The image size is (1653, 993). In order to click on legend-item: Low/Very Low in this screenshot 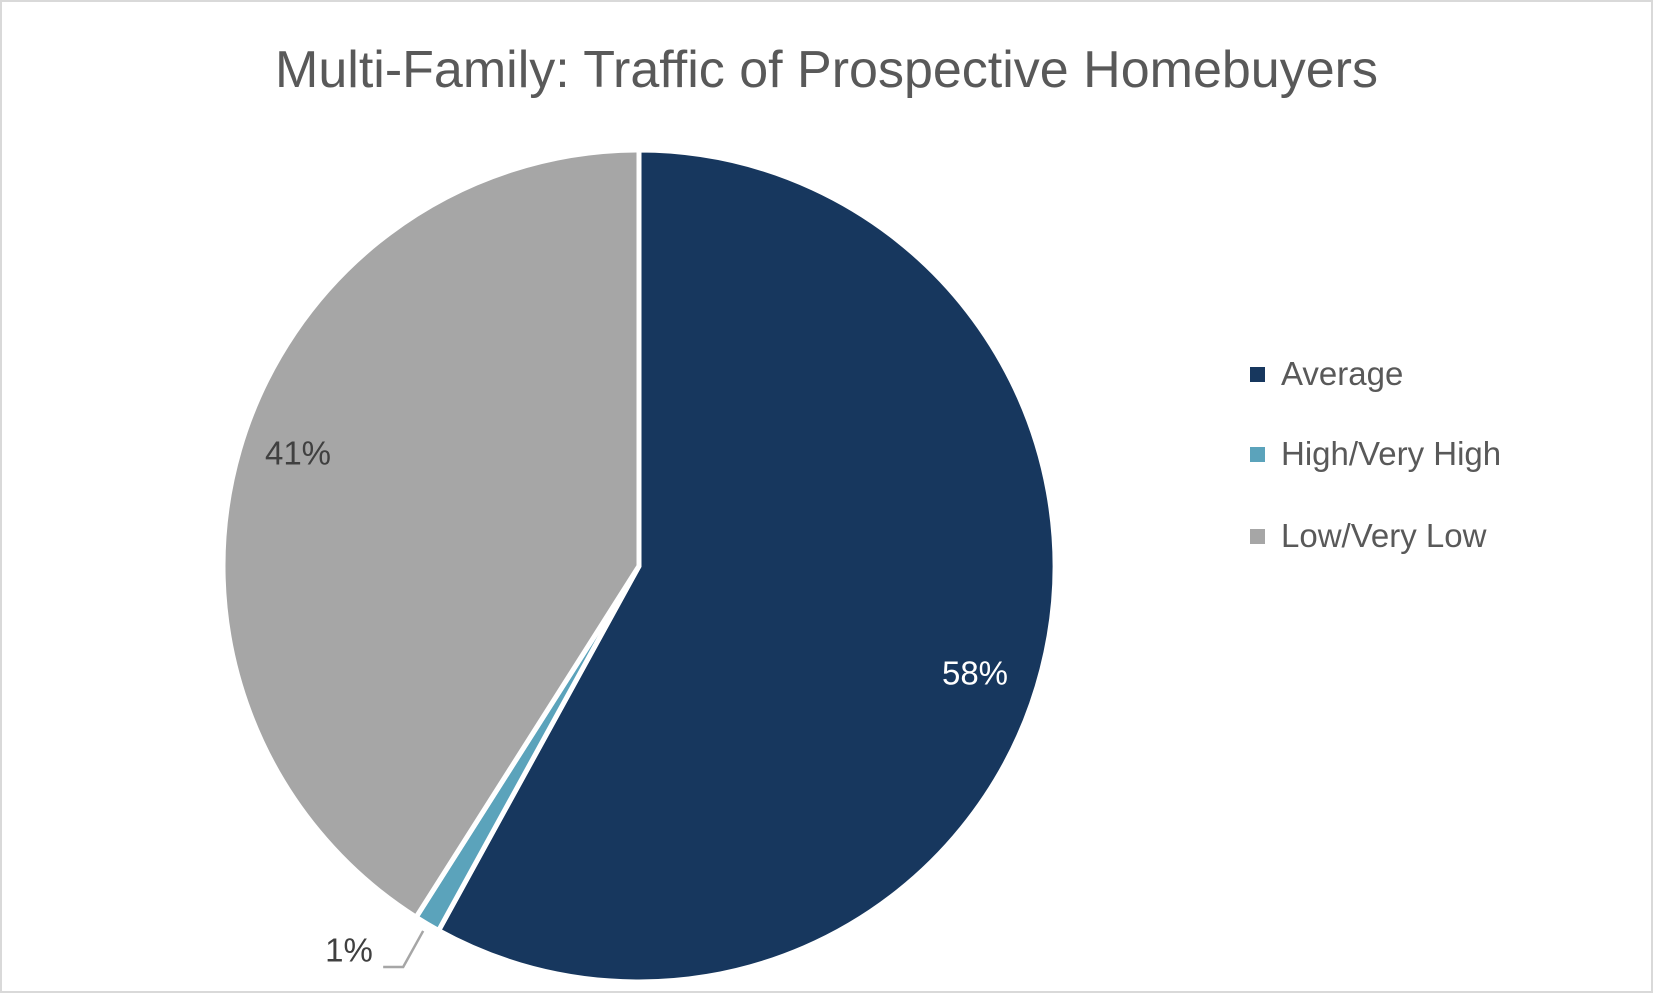, I will do `click(1368, 536)`.